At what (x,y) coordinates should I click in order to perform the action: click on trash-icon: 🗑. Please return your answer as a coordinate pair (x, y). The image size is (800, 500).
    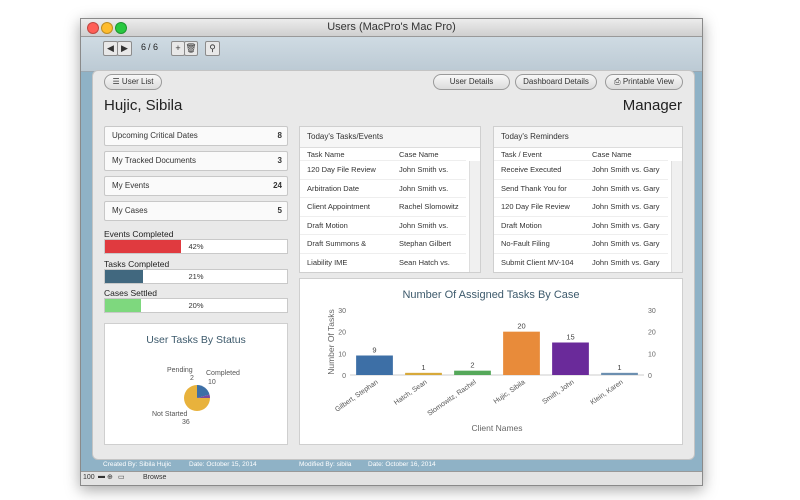
    Looking at the image, I should click on (191, 48).